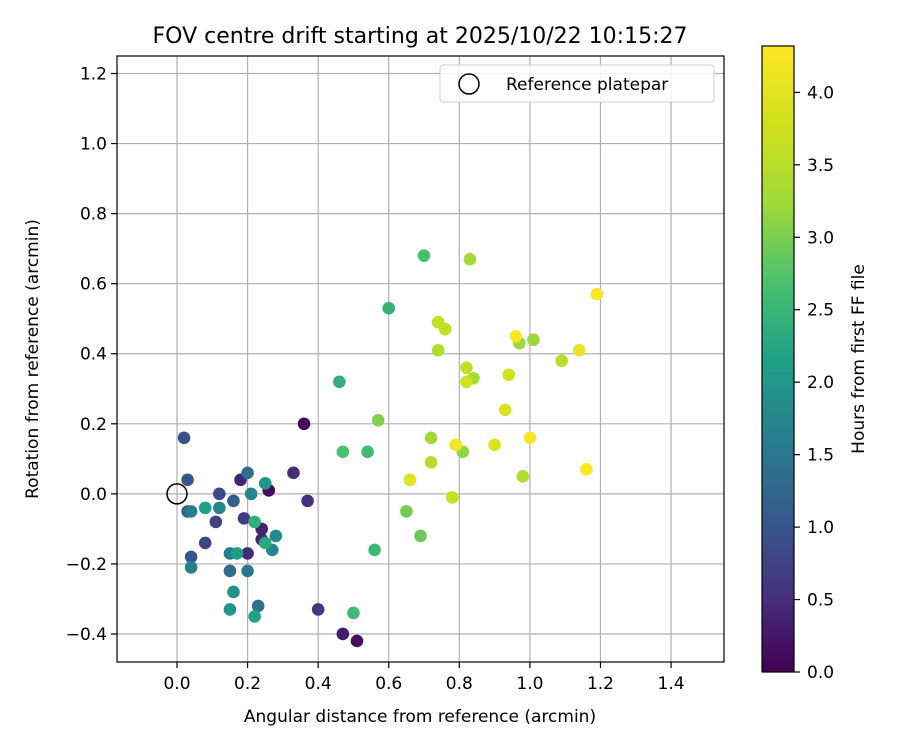 The image size is (900, 750). What do you see at coordinates (778, 359) in the screenshot?
I see `colorbar-gradient` at bounding box center [778, 359].